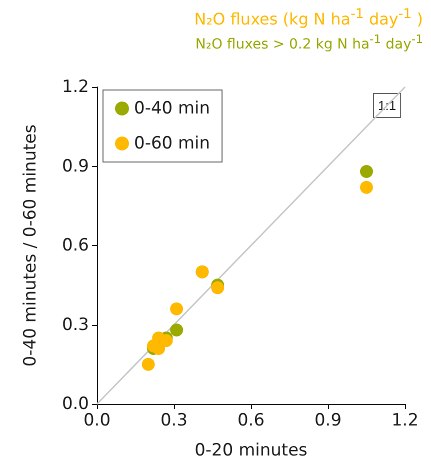 The height and width of the screenshot is (476, 431). I want to click on x-axis-title: 0-20 minutes, so click(251, 450).